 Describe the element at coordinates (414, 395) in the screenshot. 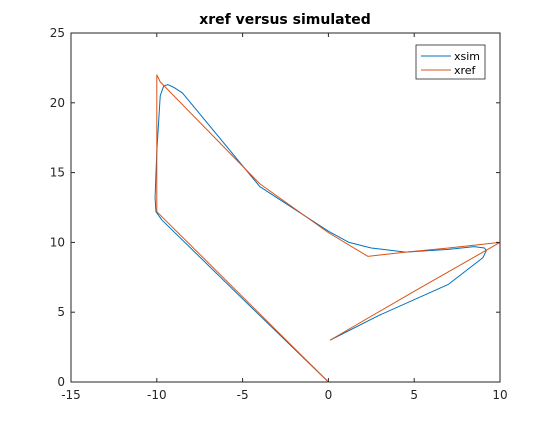

I see `x-tick-label: 5` at that location.